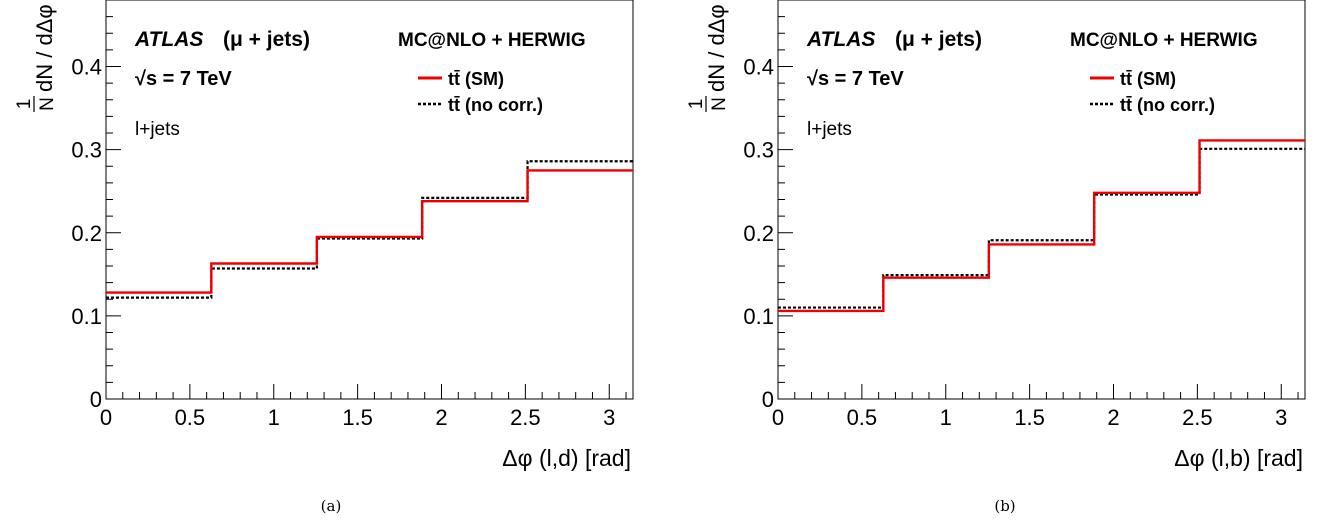 This screenshot has height=528, width=1337. Describe the element at coordinates (1238, 458) in the screenshot. I see `x-axis-label: Δφ (l,b) [rad]` at that location.